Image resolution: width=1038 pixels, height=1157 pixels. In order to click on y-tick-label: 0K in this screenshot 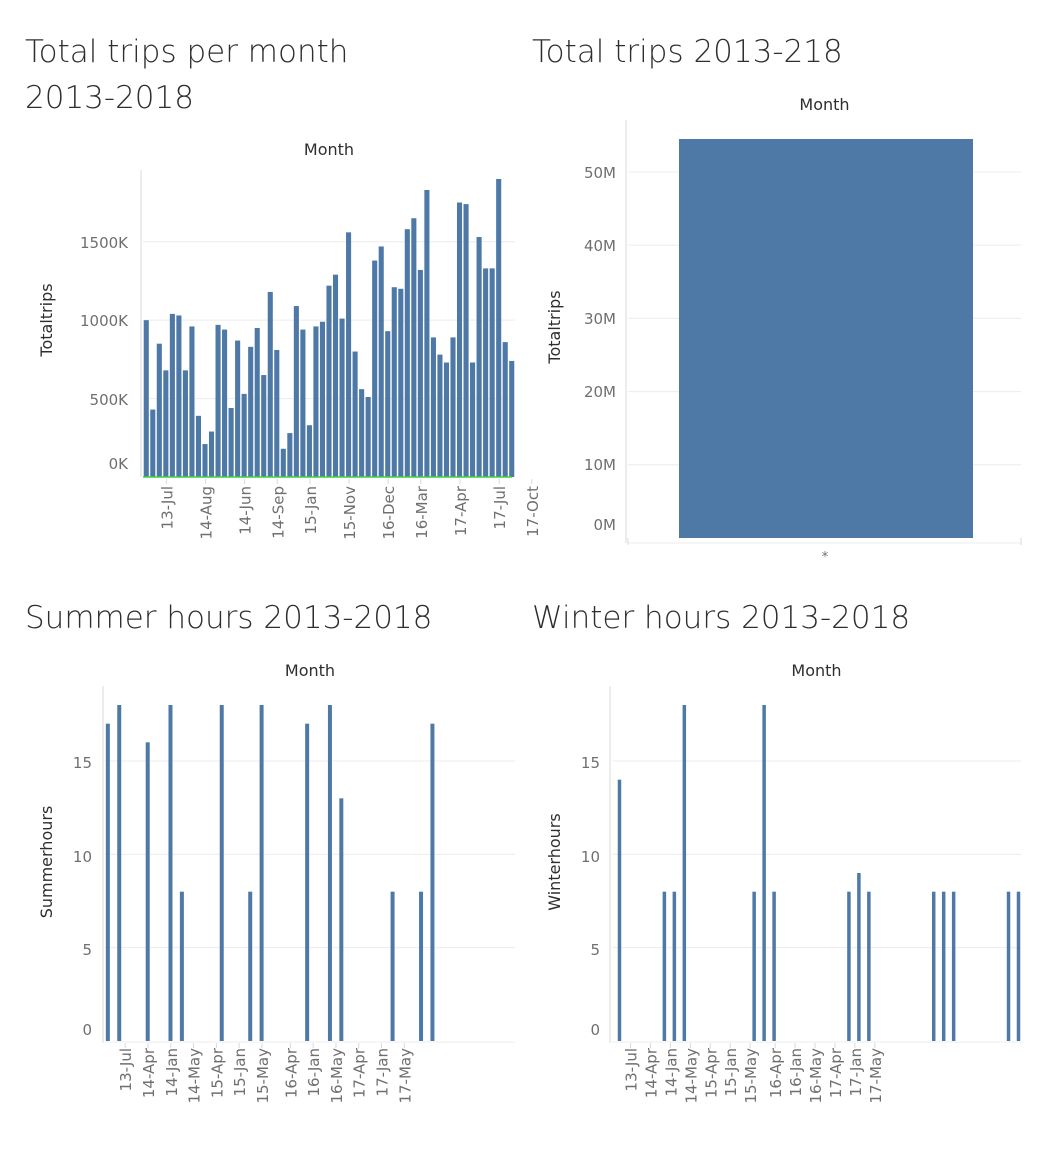, I will do `click(119, 464)`.